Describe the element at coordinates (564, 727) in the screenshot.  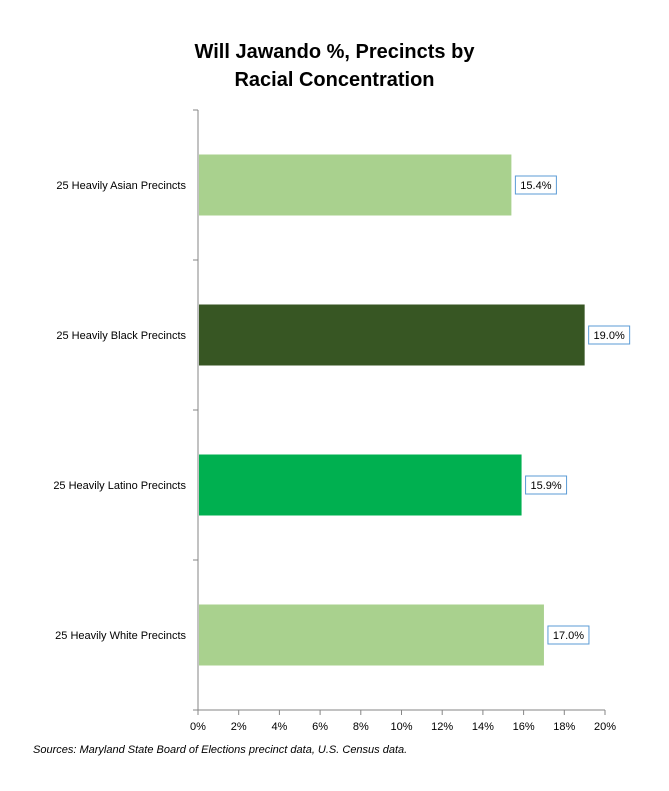
I see `x-tick-label: 18%` at that location.